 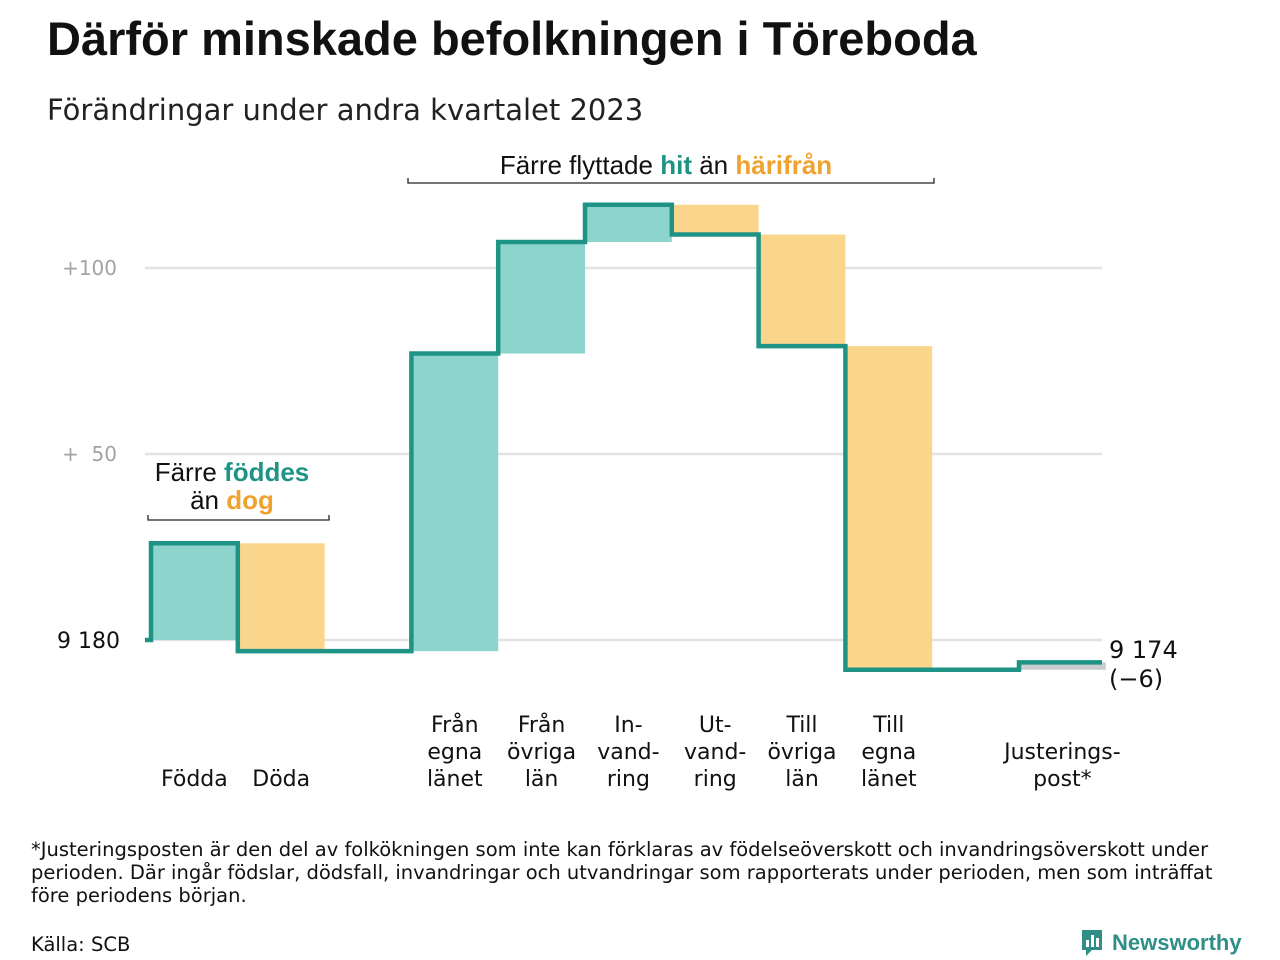 What do you see at coordinates (1177, 942) in the screenshot?
I see `brand-name: Newsworthy` at bounding box center [1177, 942].